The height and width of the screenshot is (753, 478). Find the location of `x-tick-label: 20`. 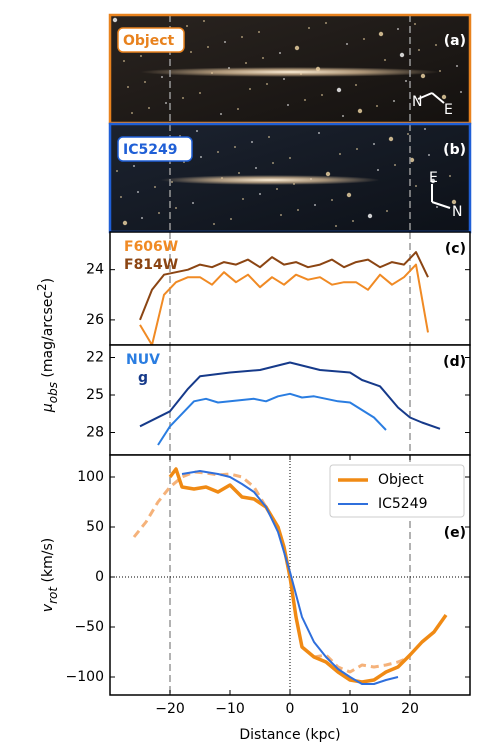

x-tick-label: 20 is located at coordinates (410, 709).